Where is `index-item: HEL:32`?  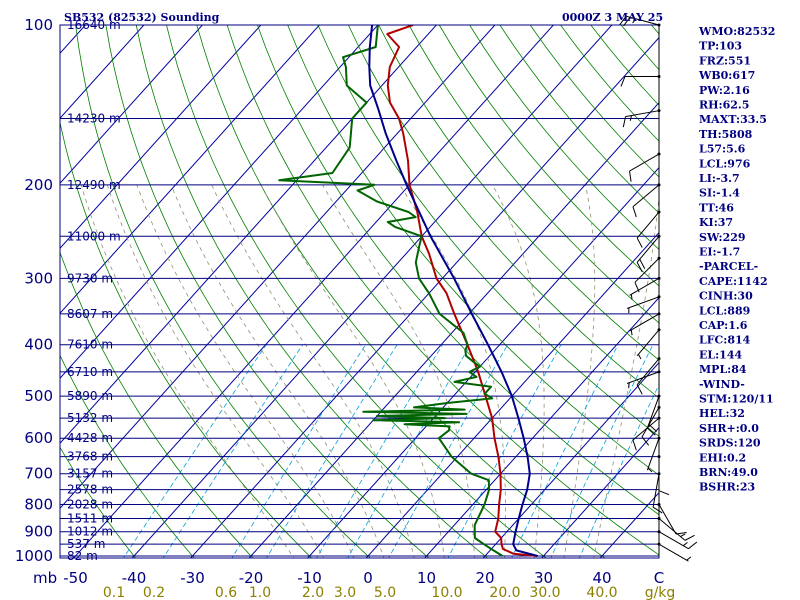
index-item: HEL:32 is located at coordinates (722, 413).